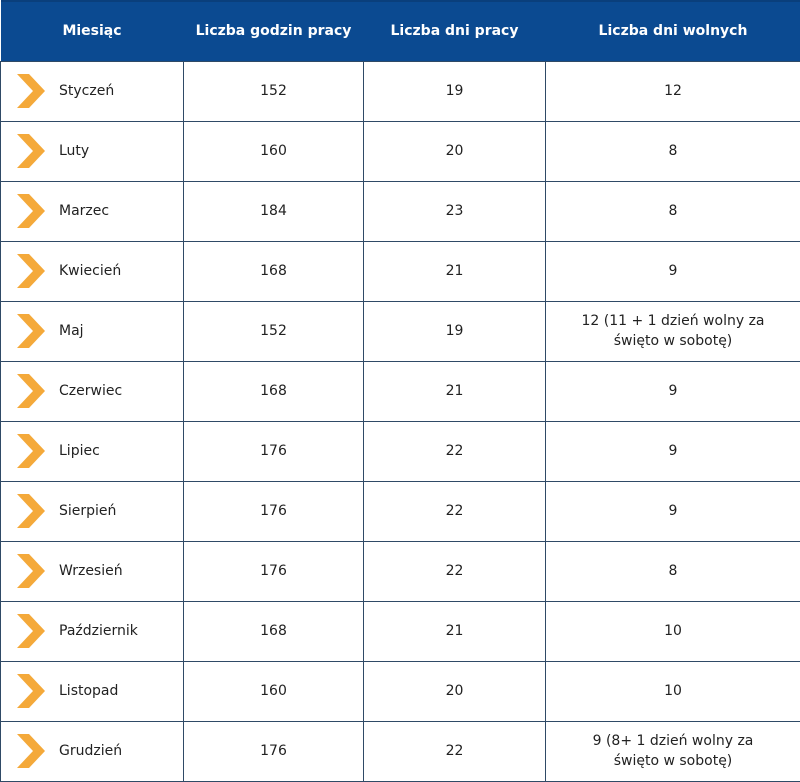 Image resolution: width=800 pixels, height=782 pixels. What do you see at coordinates (673, 31) in the screenshot?
I see `header-free-days: Liczba dni wolnych` at bounding box center [673, 31].